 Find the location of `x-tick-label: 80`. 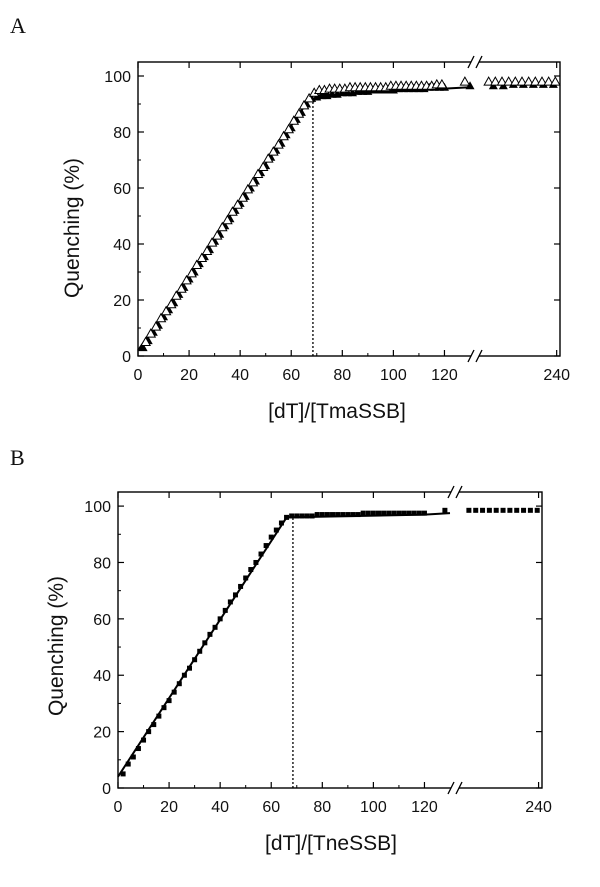

x-tick-label: 80 is located at coordinates (342, 375).